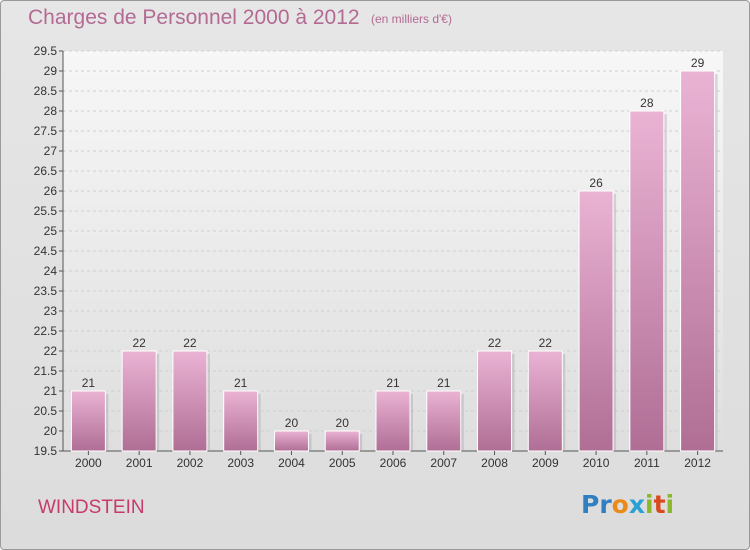  What do you see at coordinates (46, 451) in the screenshot?
I see `y-tick-label: 19.5` at bounding box center [46, 451].